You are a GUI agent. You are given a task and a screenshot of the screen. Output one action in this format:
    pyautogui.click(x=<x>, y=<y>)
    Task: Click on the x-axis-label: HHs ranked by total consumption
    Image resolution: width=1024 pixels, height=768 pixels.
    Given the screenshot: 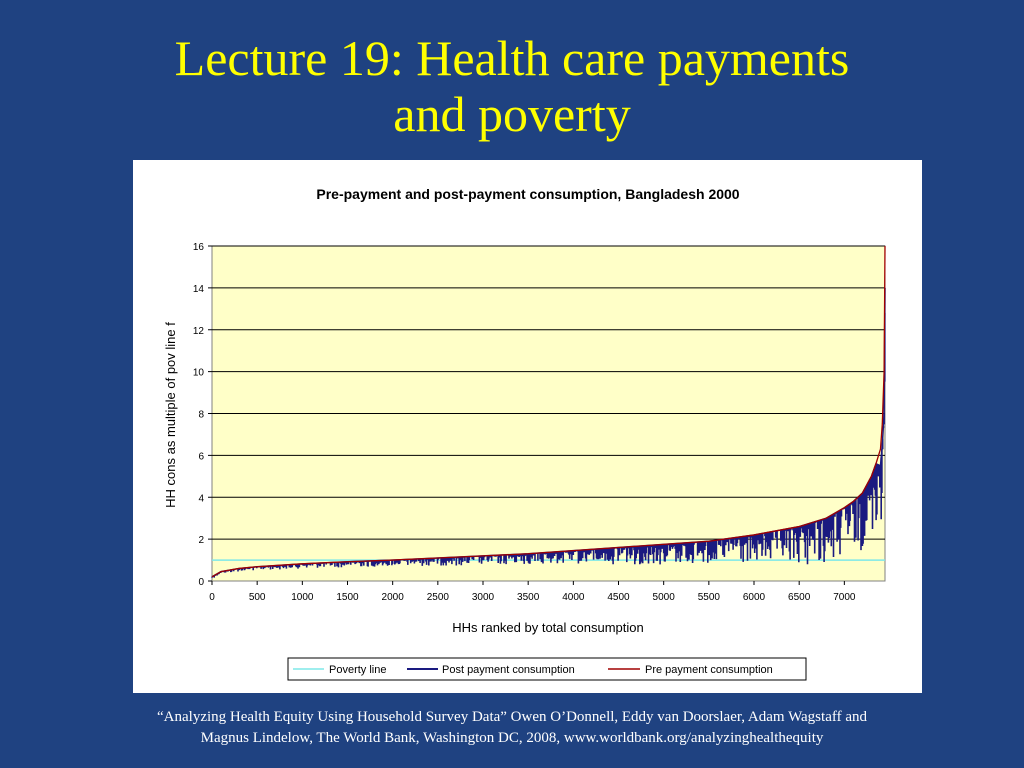 What is the action you would take?
    pyautogui.click(x=547, y=627)
    